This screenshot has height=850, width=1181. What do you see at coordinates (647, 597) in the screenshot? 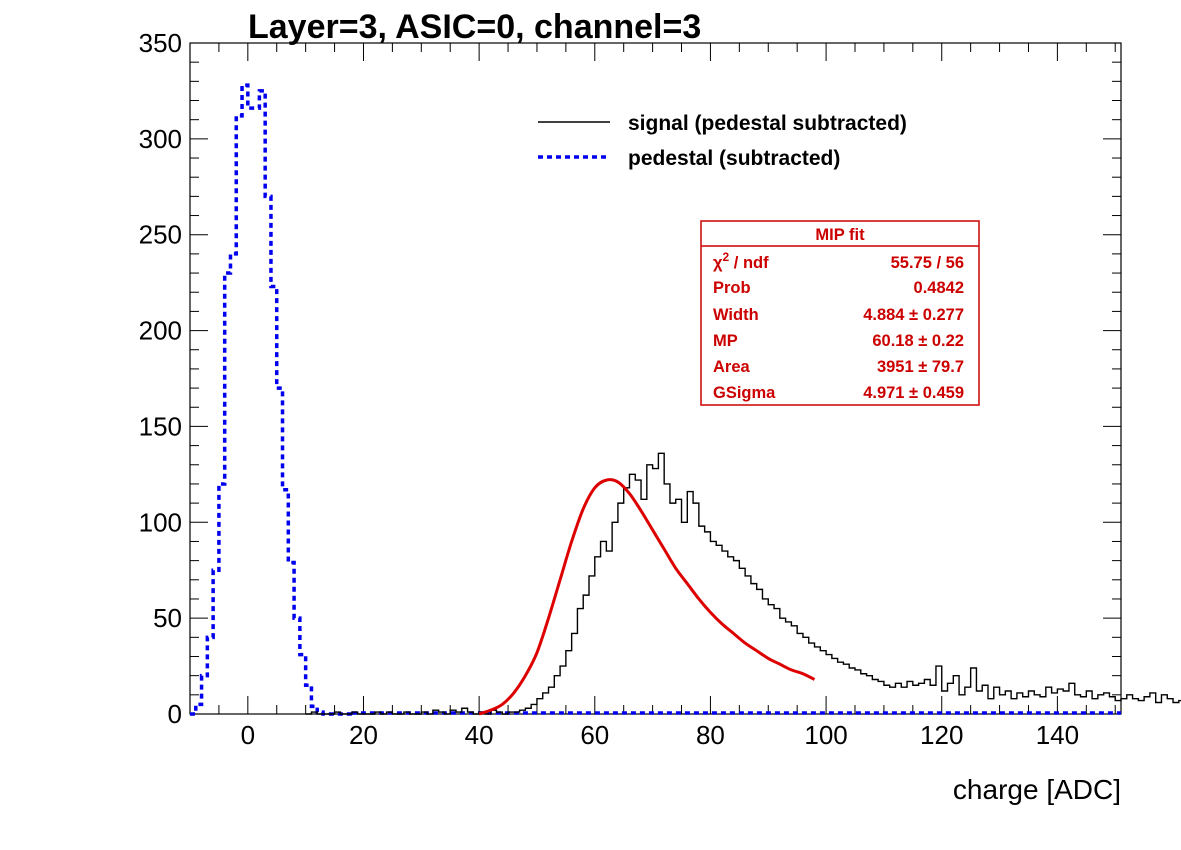
I see `mip-fit-curve` at bounding box center [647, 597].